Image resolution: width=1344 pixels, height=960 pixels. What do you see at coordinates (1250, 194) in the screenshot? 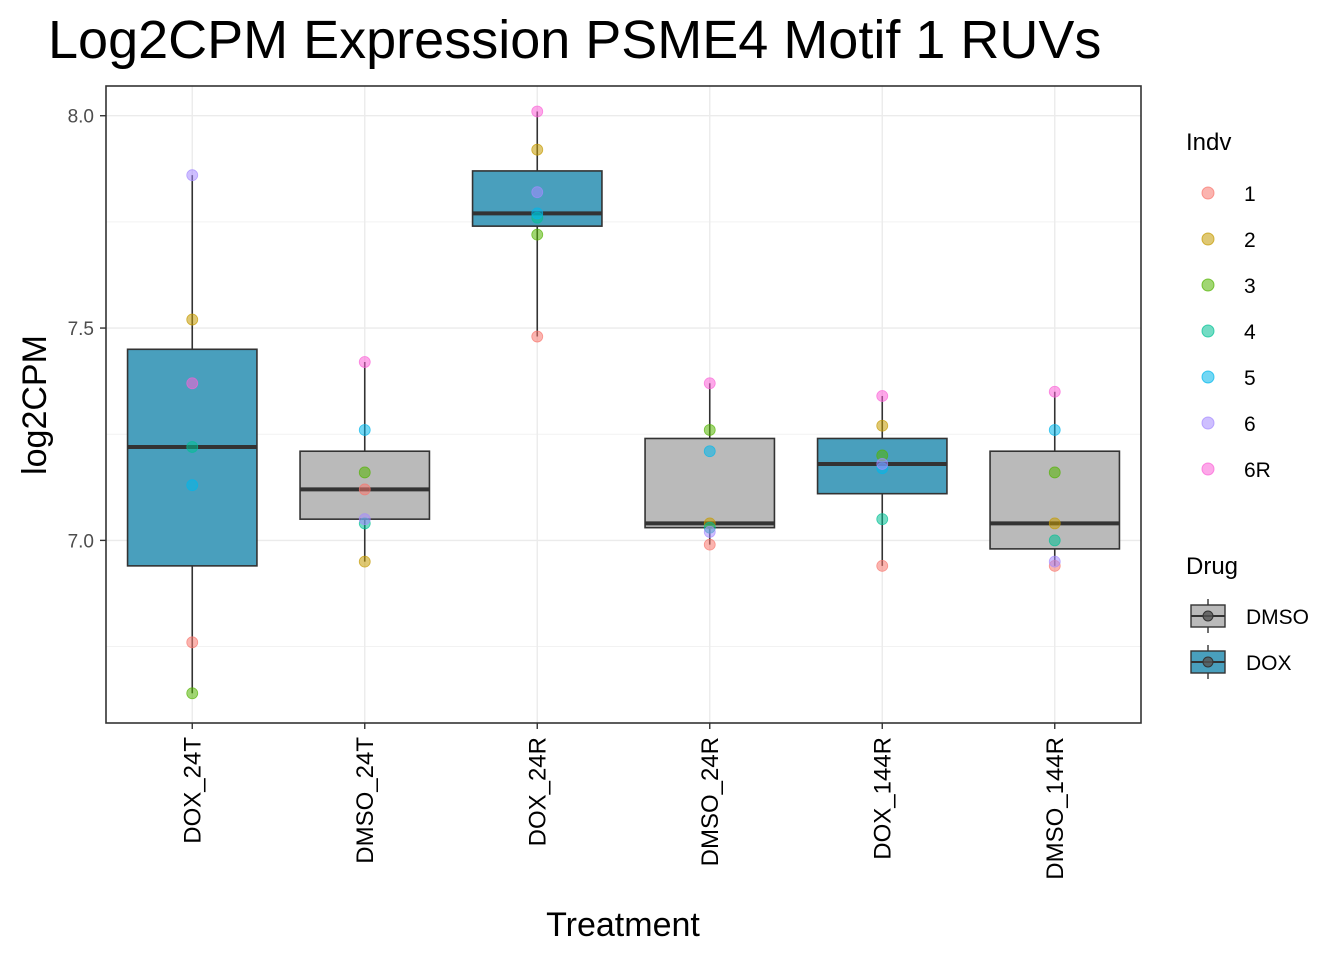
I see `legend-indv-label: 1` at bounding box center [1250, 194].